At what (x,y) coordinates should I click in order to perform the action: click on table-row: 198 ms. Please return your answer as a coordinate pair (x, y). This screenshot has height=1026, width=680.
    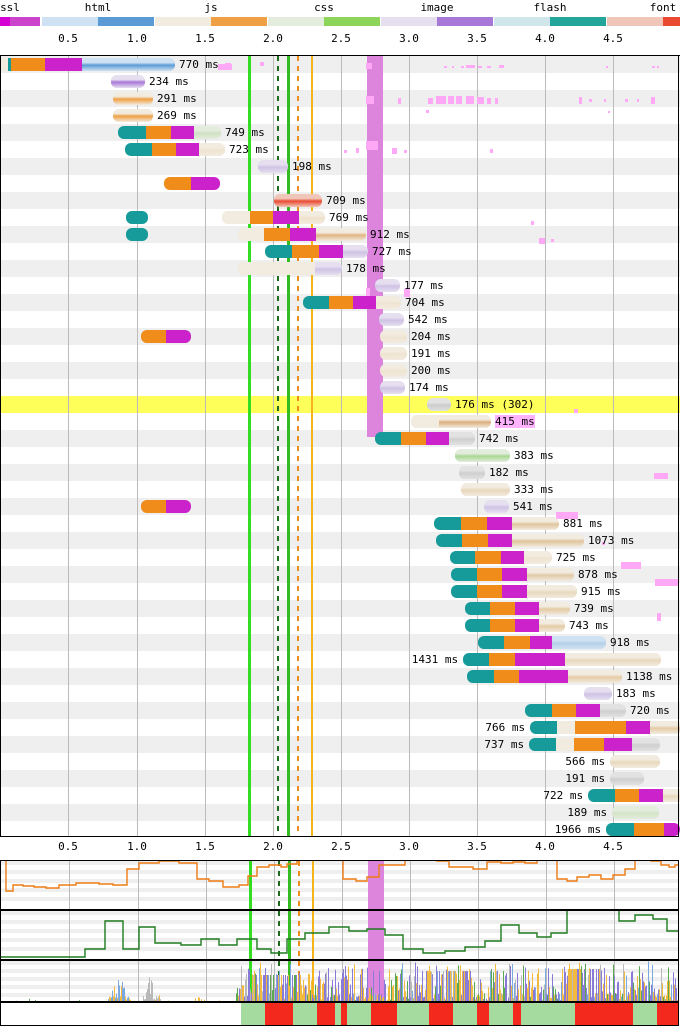
    Looking at the image, I should click on (340, 166).